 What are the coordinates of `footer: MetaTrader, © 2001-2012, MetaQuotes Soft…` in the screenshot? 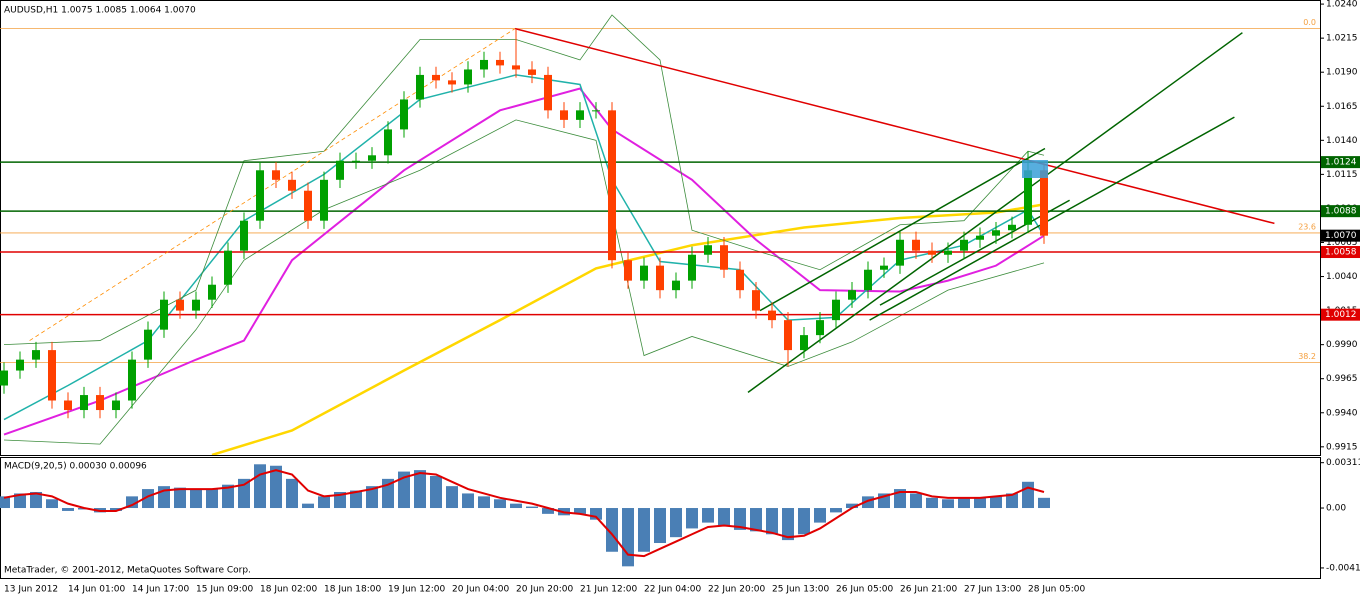 It's located at (127, 571).